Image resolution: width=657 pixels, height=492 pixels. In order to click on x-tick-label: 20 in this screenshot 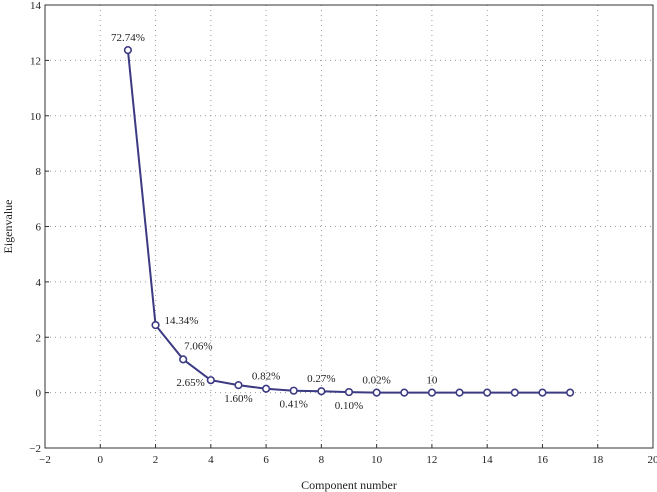, I will do `click(652, 460)`.